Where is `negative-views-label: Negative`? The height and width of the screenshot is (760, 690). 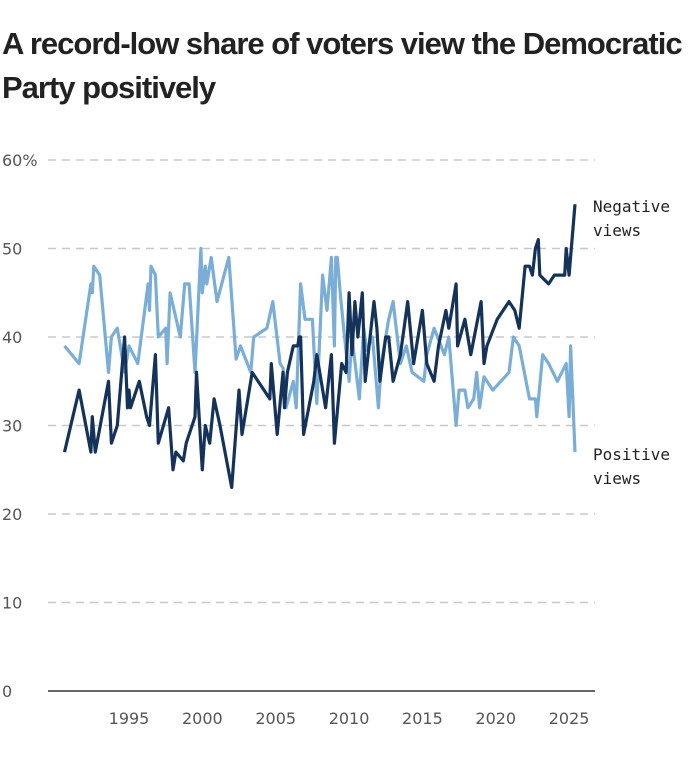
negative-views-label: Negative is located at coordinates (631, 206).